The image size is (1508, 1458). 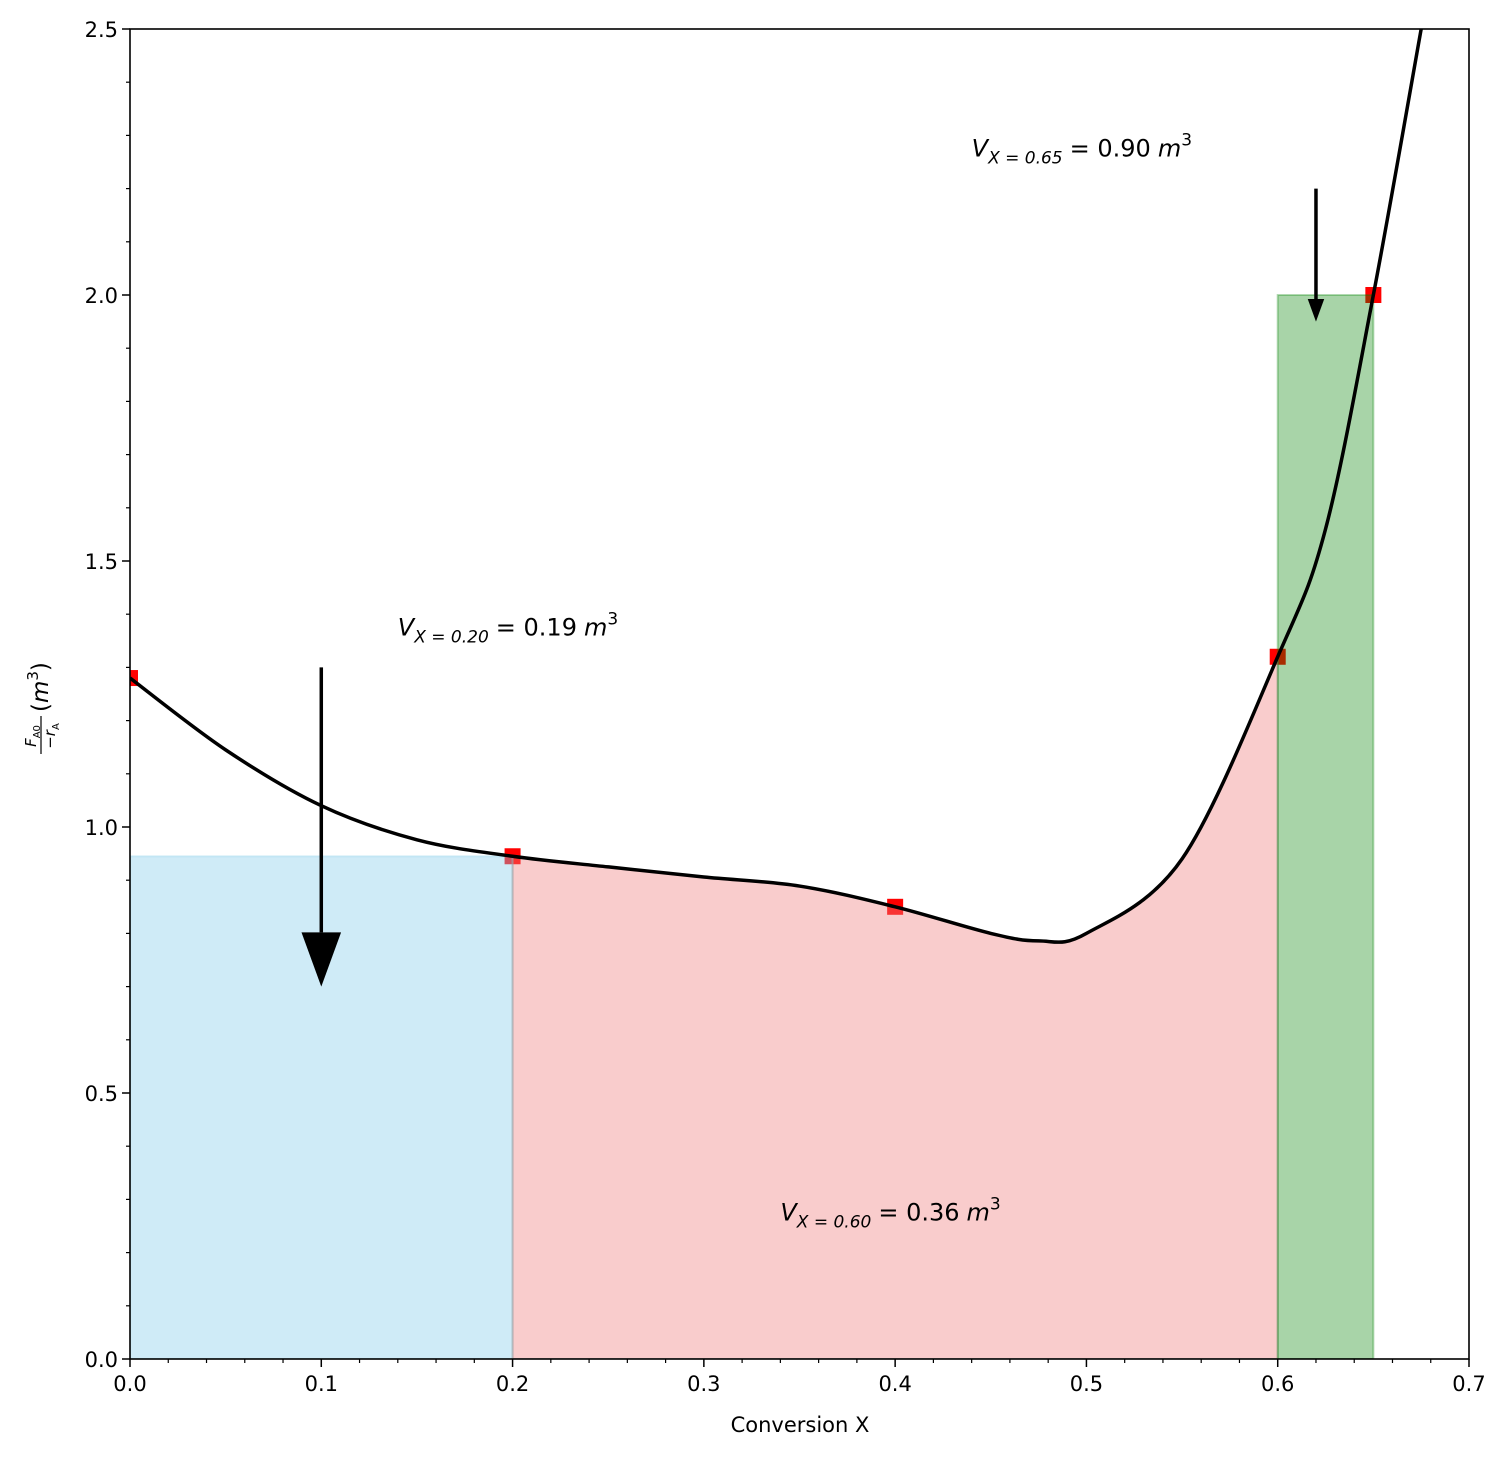 I want to click on y-tick-label: 2.0, so click(x=101, y=296).